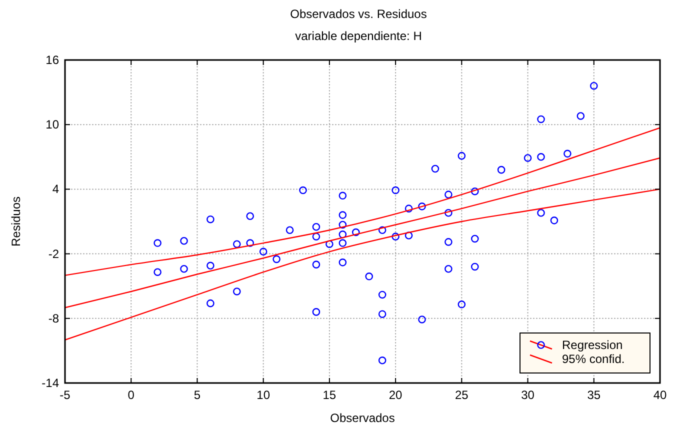 The image size is (677, 430). Describe the element at coordinates (395, 395) in the screenshot. I see `x-tick-label: 20` at that location.